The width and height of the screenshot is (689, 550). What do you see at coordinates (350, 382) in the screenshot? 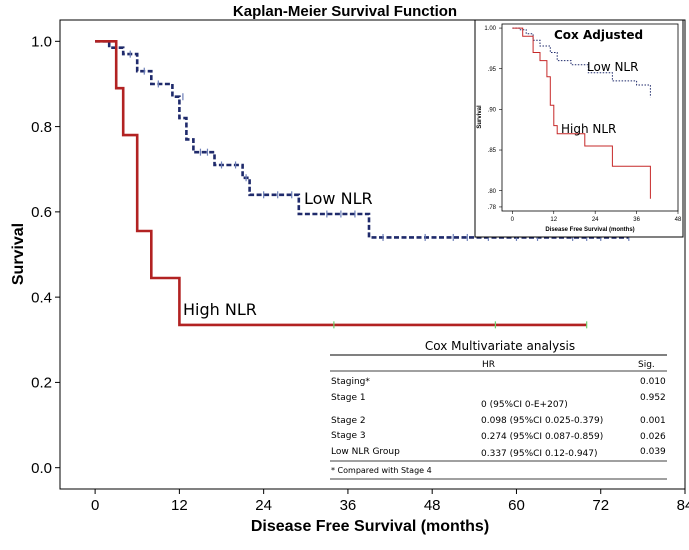
I see `table-row-label: Staging*` at bounding box center [350, 382].